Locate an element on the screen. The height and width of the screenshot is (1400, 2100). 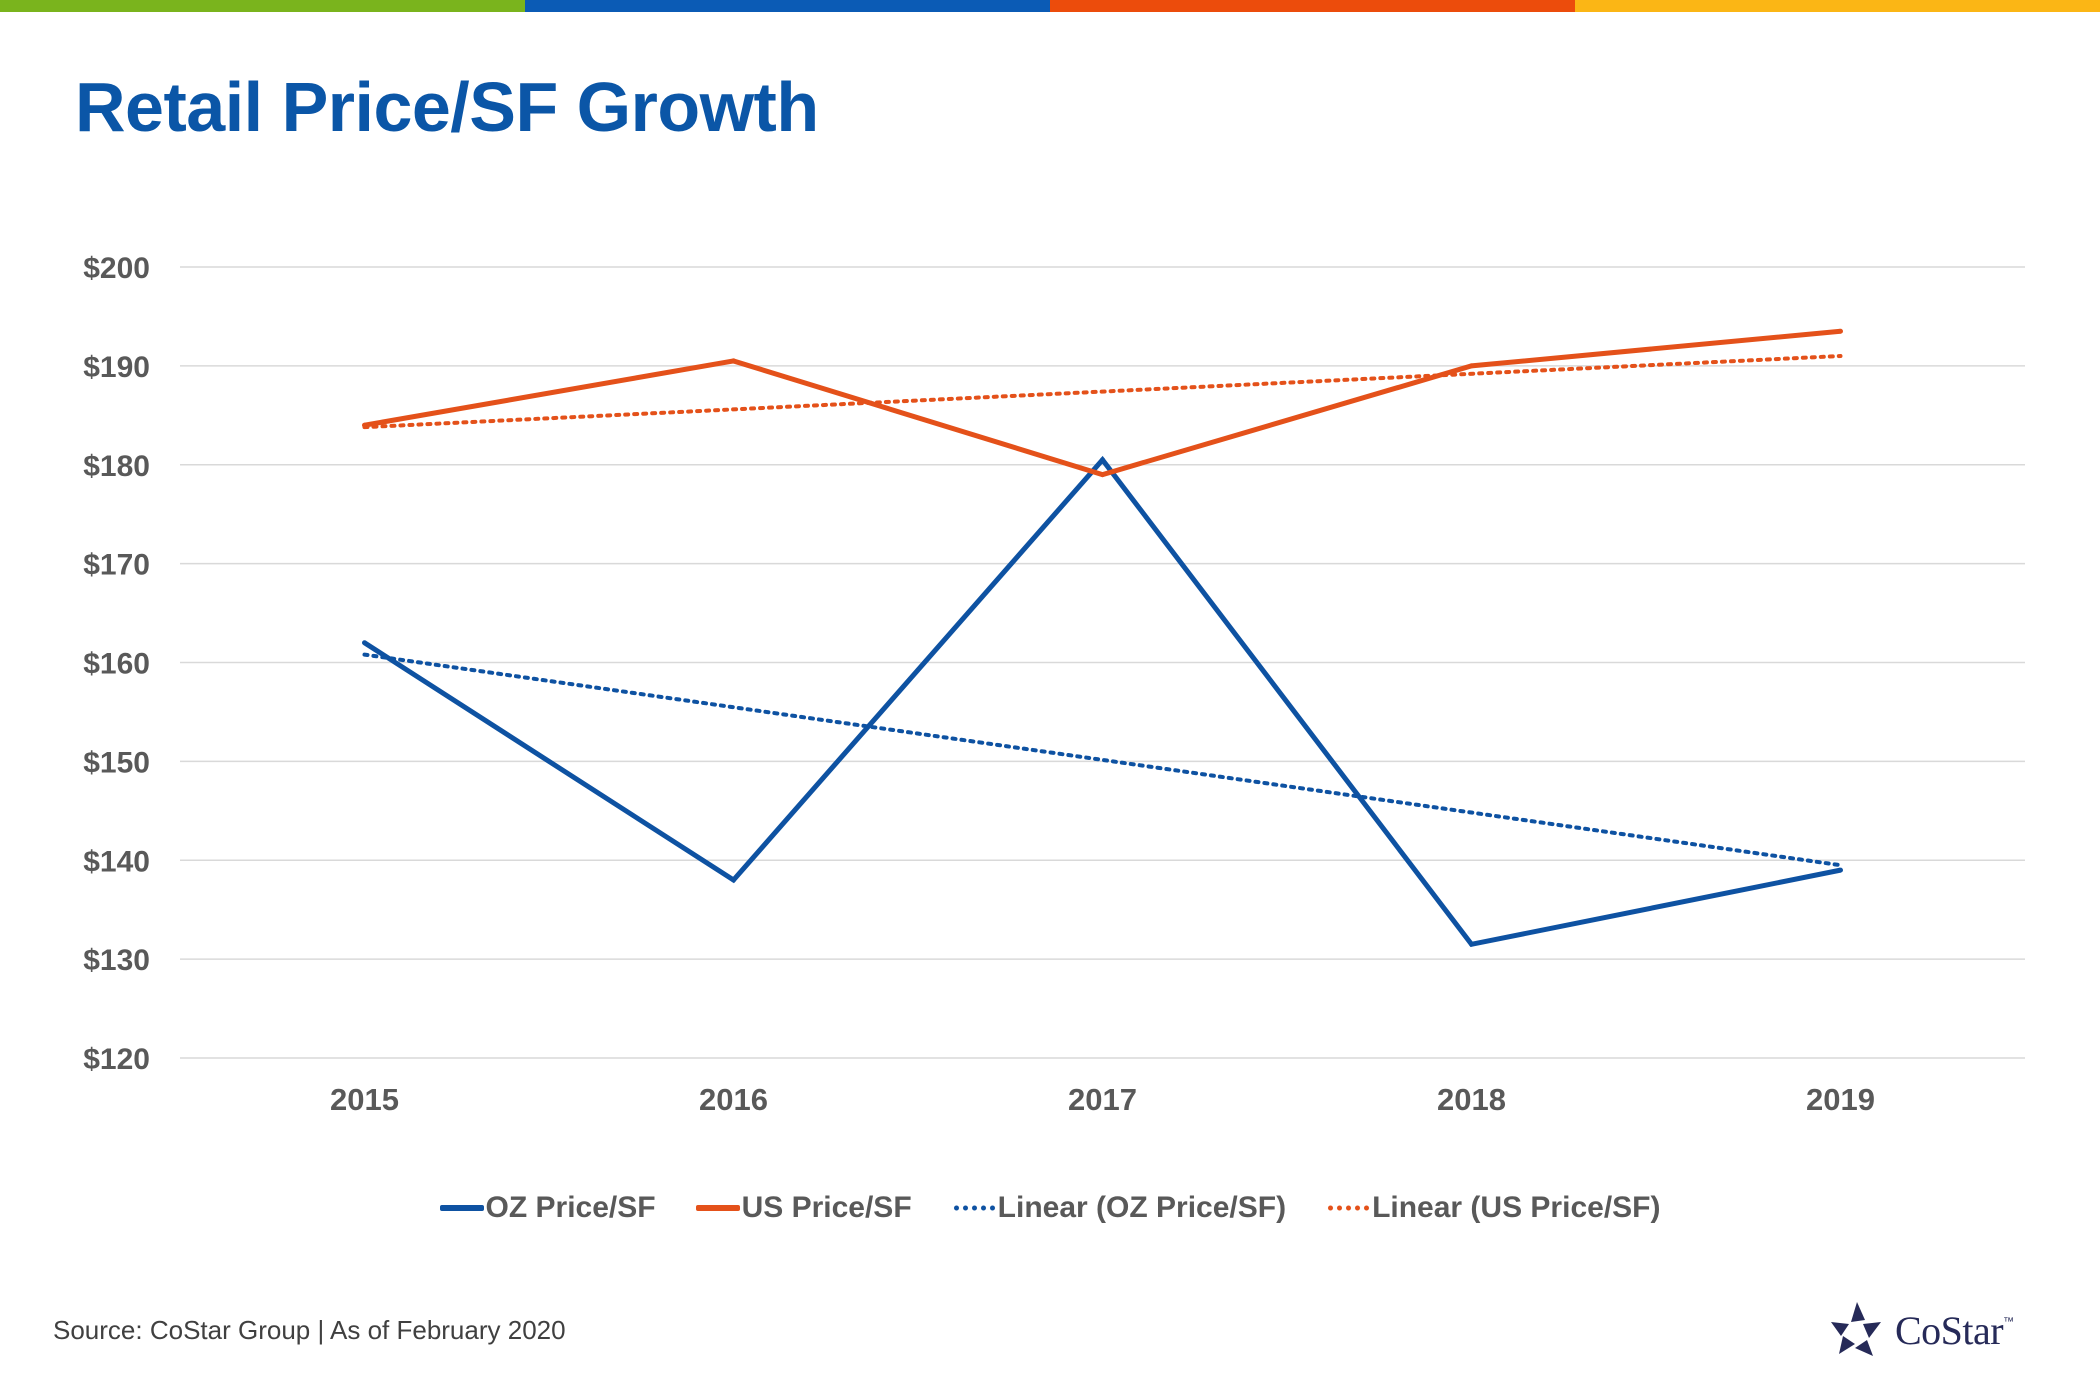
y-tick-label: $170 is located at coordinates (116, 565).